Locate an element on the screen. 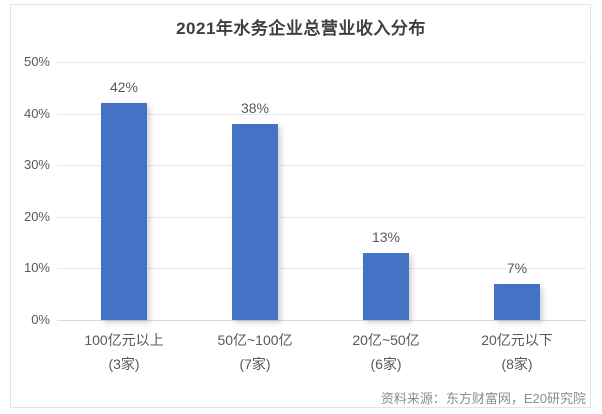 The image size is (602, 414). chart-title: 2021年水务企业总营业收入分布 is located at coordinates (301, 28).